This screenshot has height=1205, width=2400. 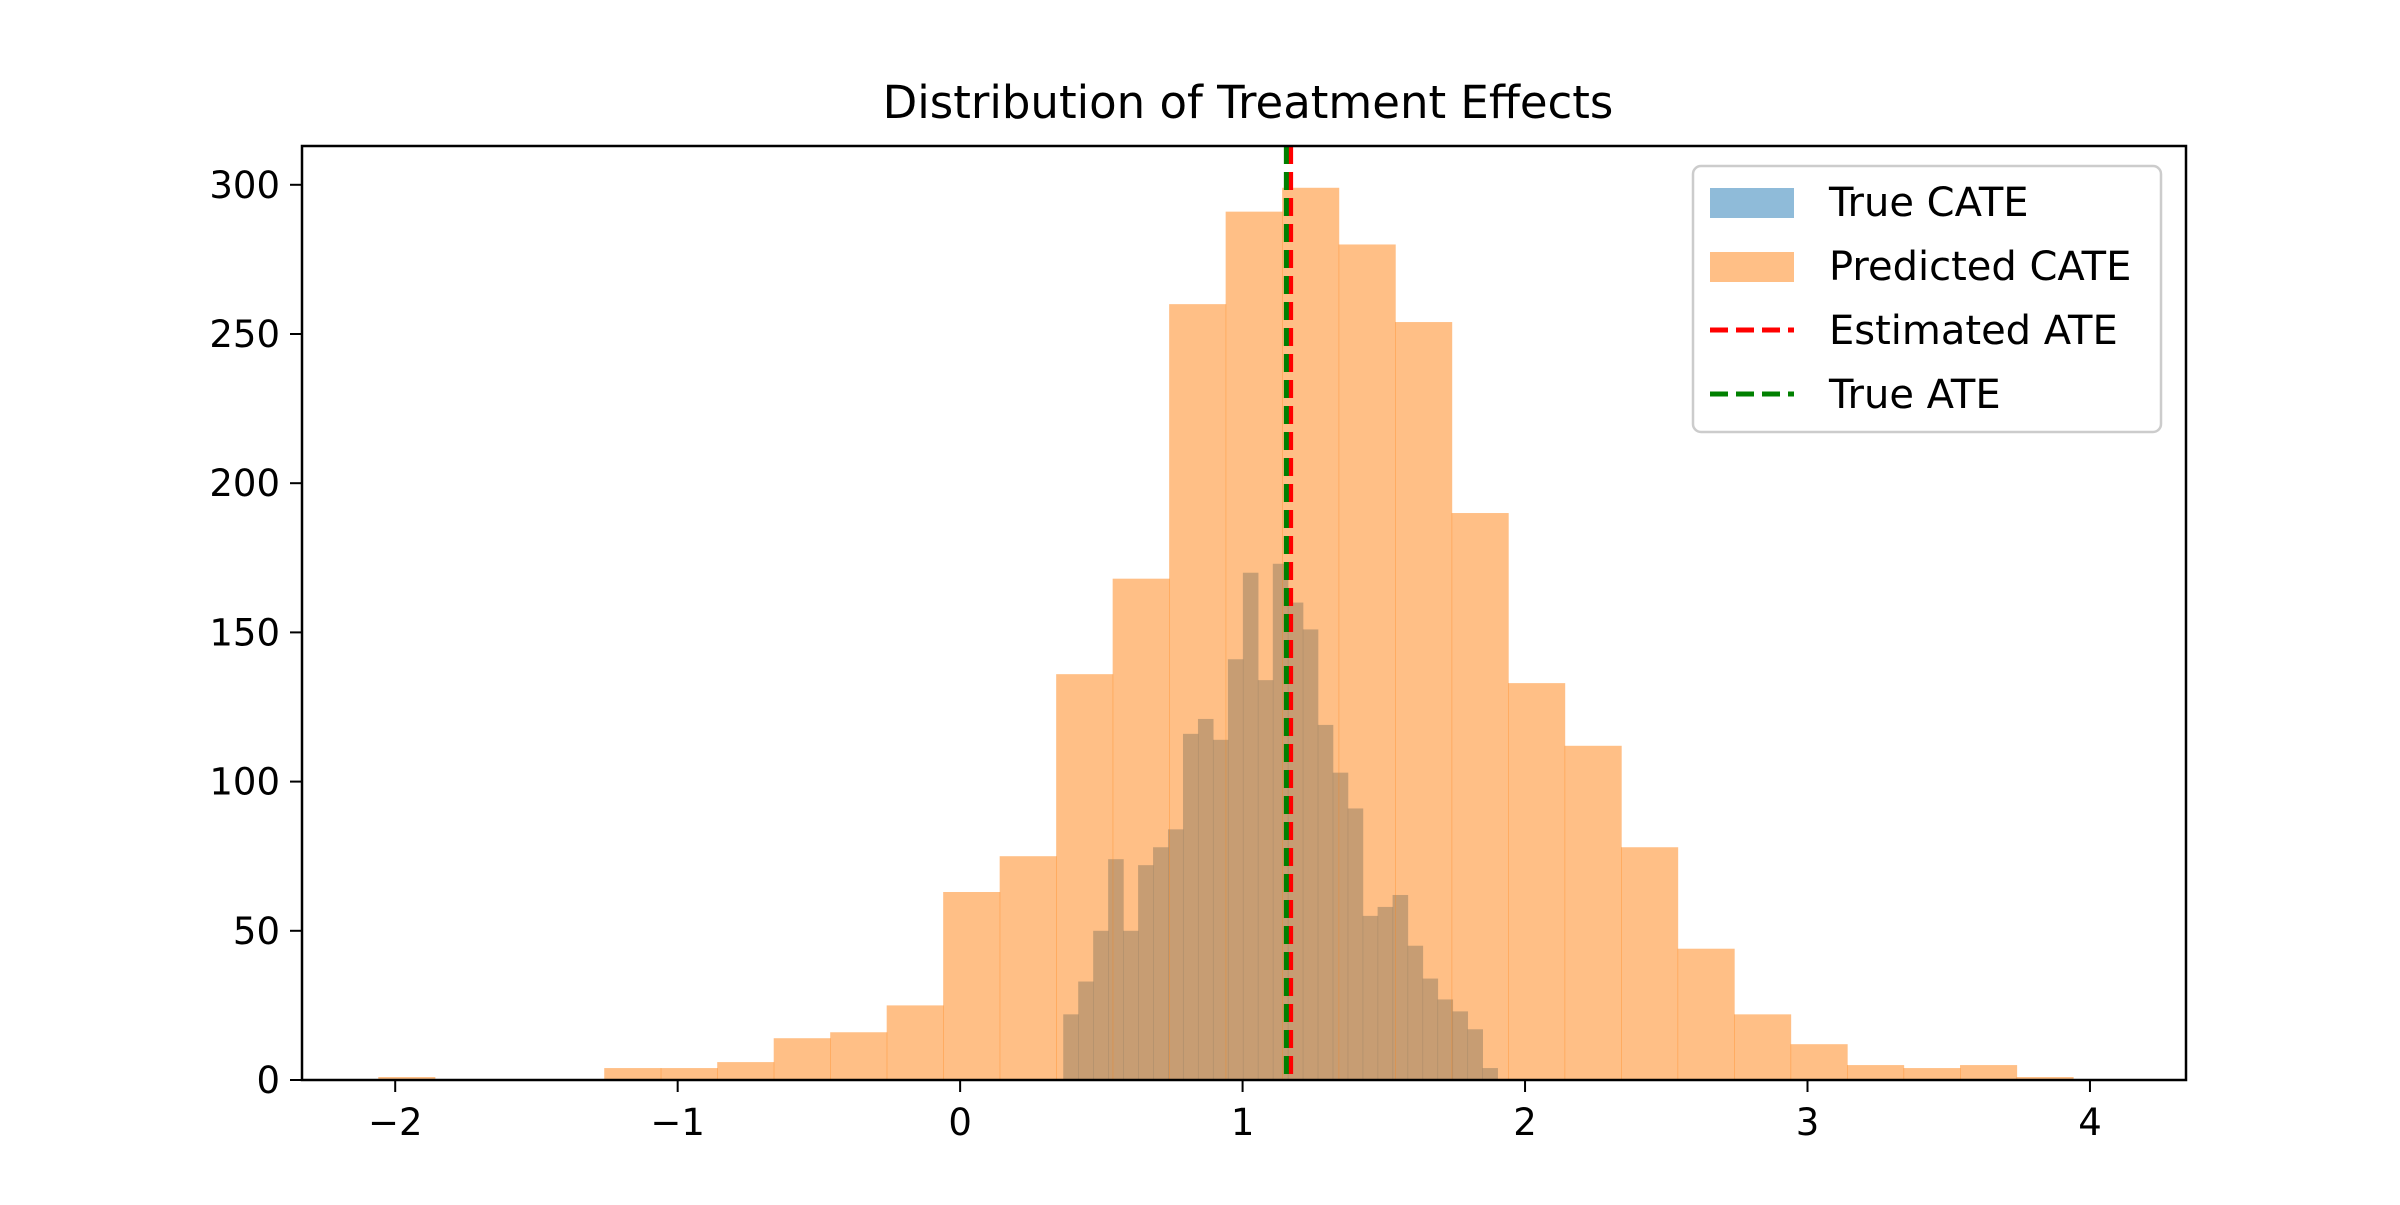 I want to click on x-tick-label: −1, so click(x=677, y=1122).